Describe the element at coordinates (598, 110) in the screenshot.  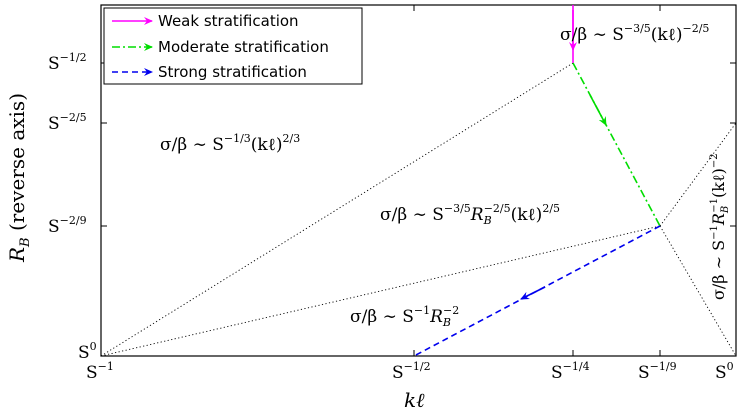
I see `moderate-arrow` at that location.